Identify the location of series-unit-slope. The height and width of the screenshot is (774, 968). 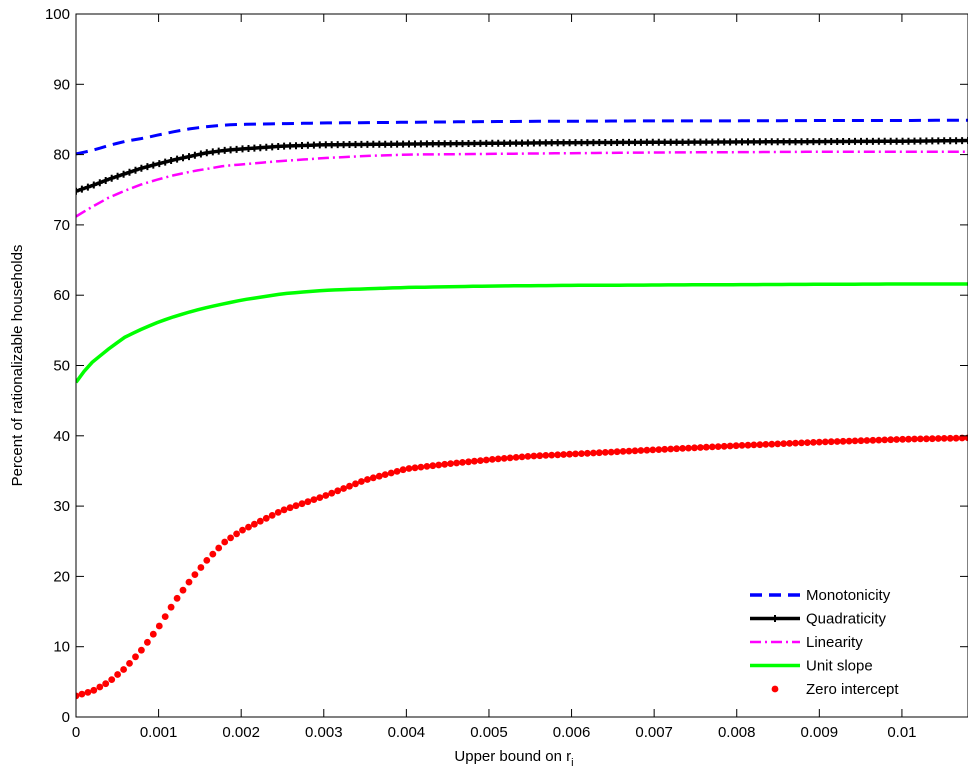
(522, 333).